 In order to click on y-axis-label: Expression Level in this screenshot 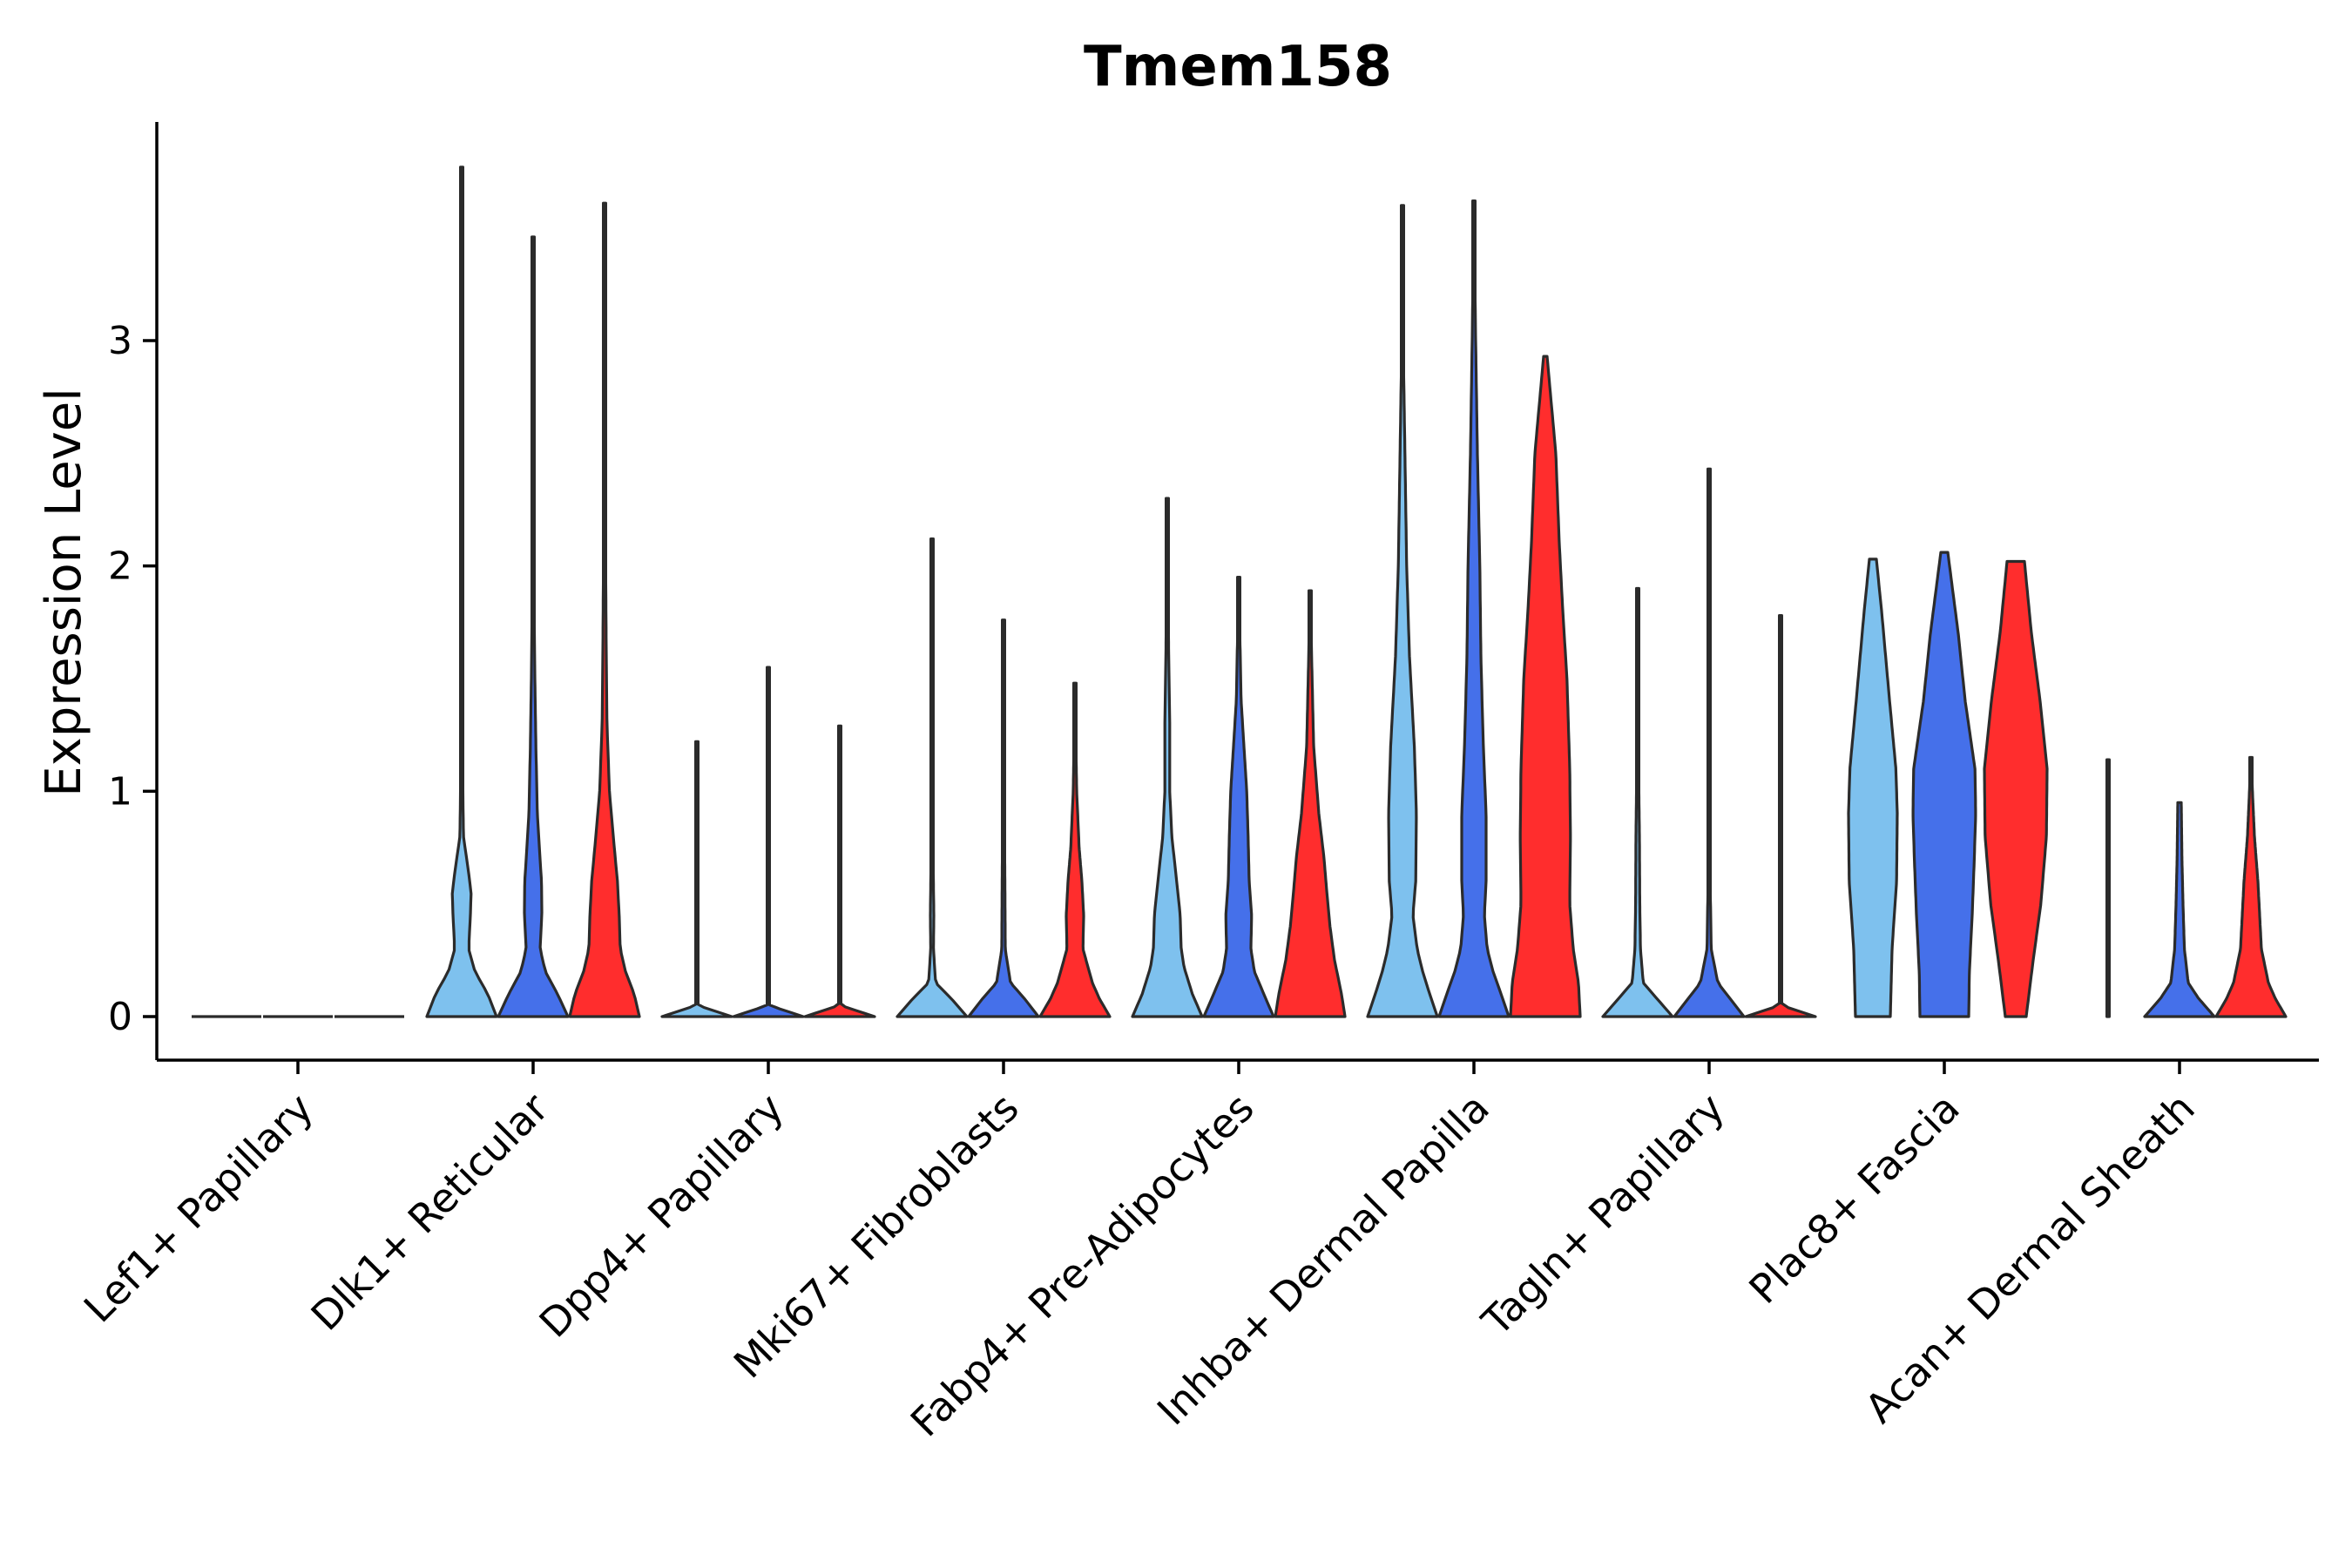, I will do `click(64, 592)`.